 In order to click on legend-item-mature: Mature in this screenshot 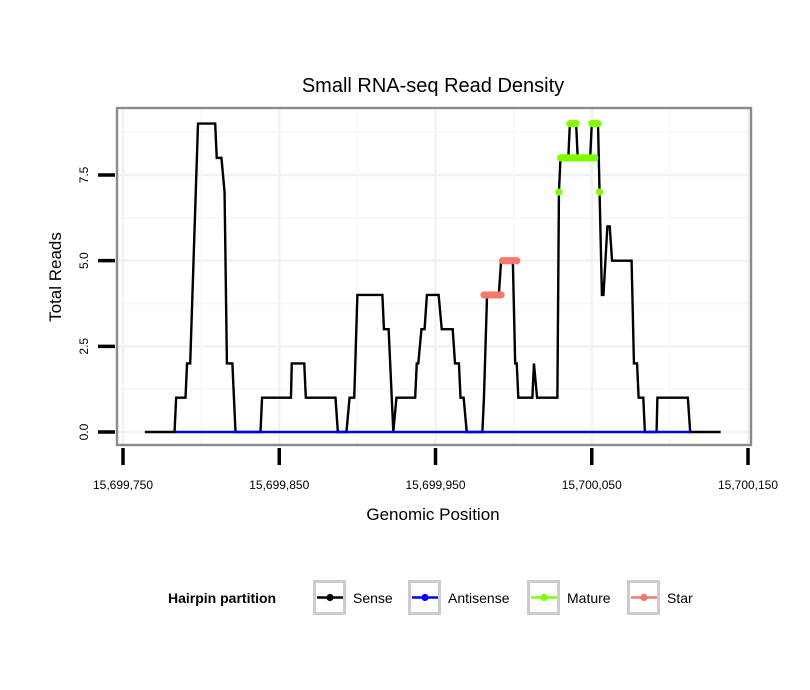, I will do `click(569, 597)`.